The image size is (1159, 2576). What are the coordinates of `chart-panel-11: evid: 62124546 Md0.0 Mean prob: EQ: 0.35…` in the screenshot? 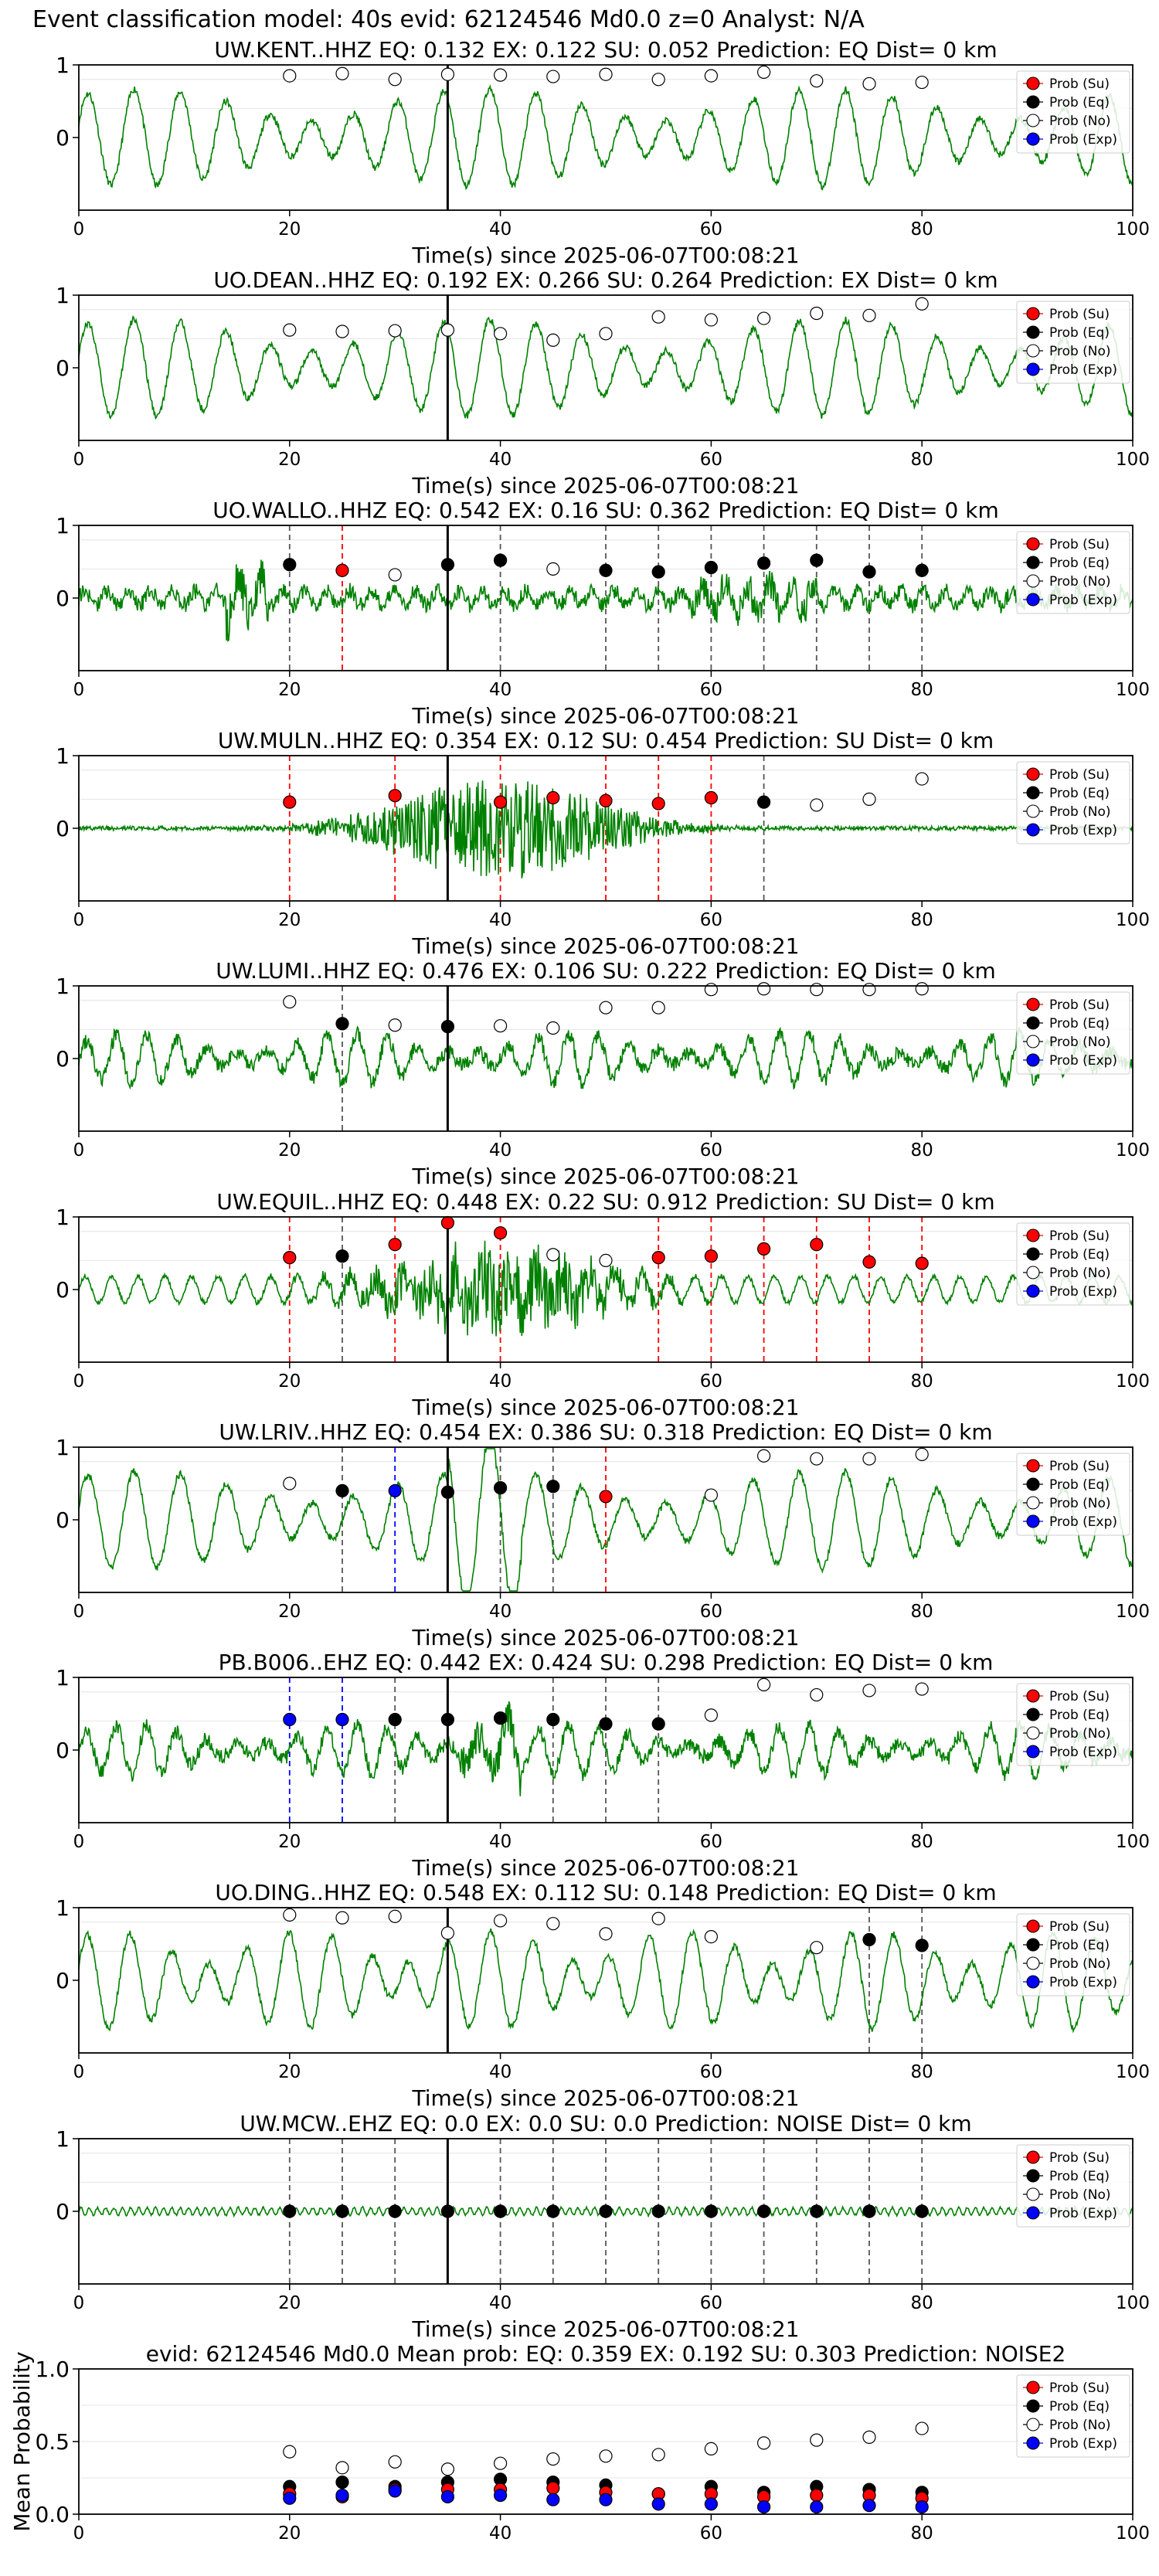 It's located at (579, 2442).